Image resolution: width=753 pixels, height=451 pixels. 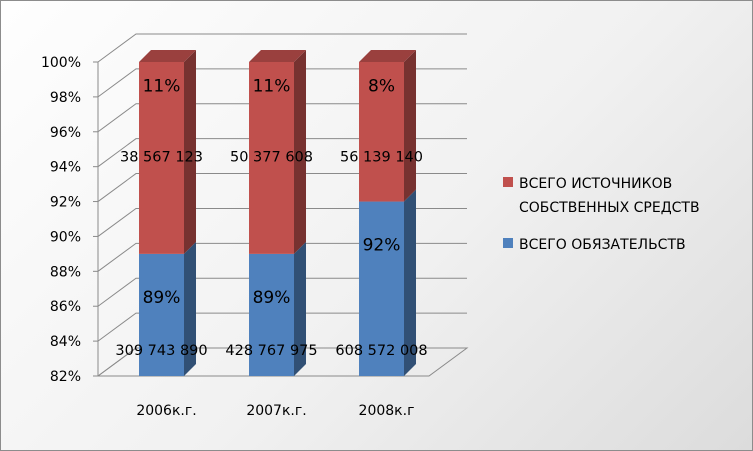 I want to click on legend-label: ВСЕГО ИСТОЧНИКОВ, so click(x=595, y=184).